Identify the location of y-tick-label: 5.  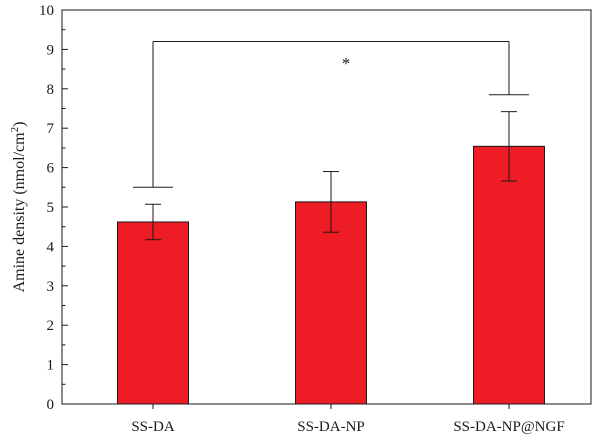
(51, 208).